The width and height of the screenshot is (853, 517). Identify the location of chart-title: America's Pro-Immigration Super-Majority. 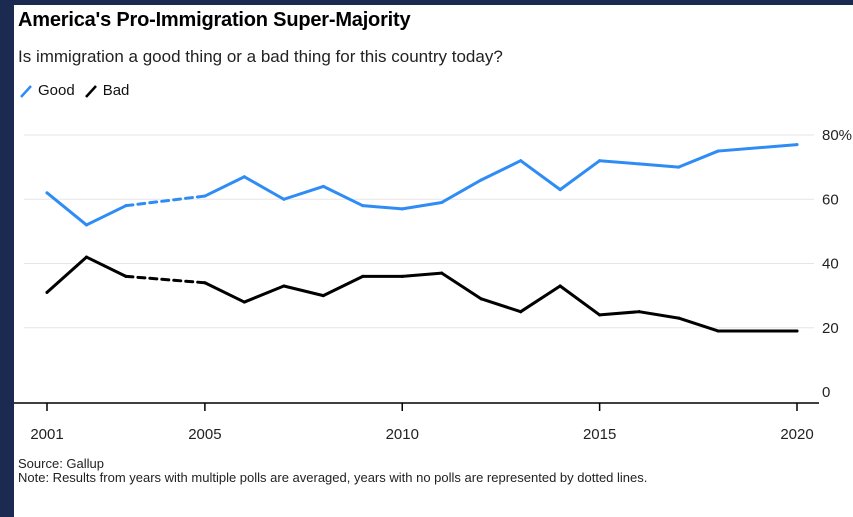
(214, 20).